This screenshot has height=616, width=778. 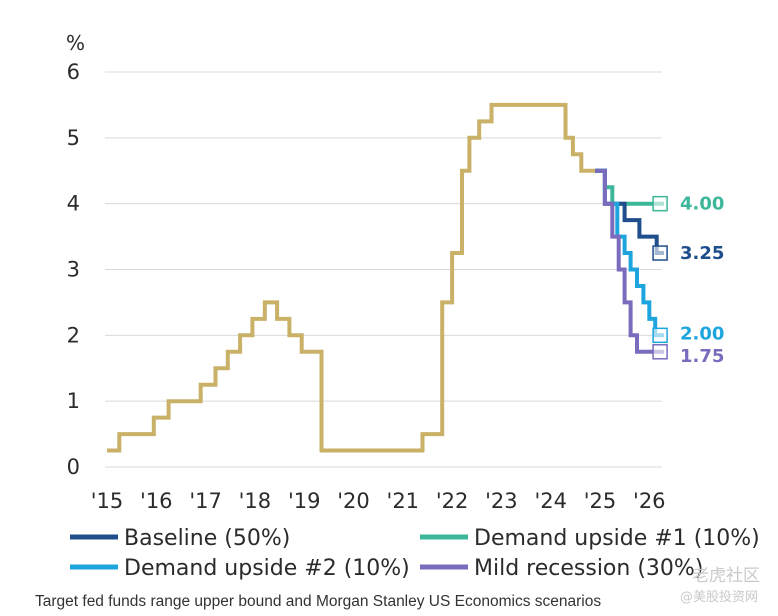 I want to click on x-tick-label: '25, so click(x=600, y=501).